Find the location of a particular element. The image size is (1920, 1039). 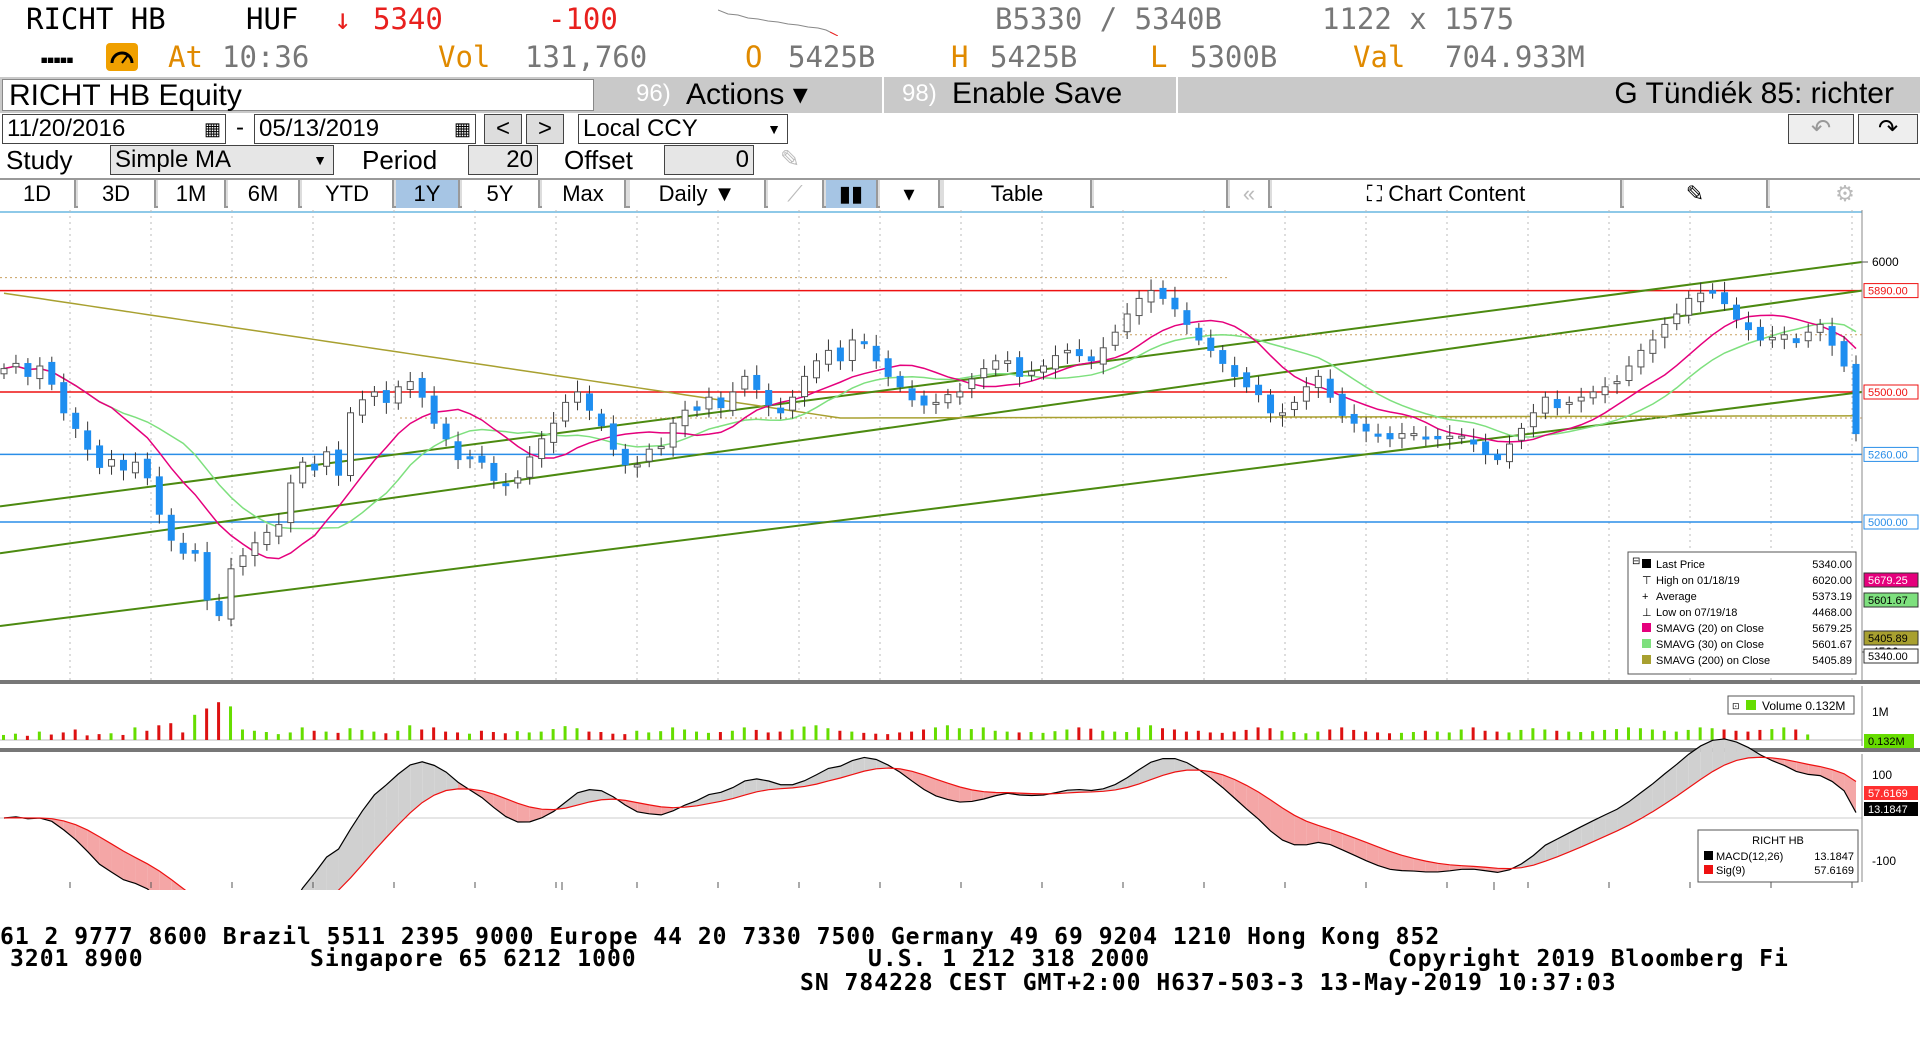

range-button-3d: 3D is located at coordinates (117, 194).